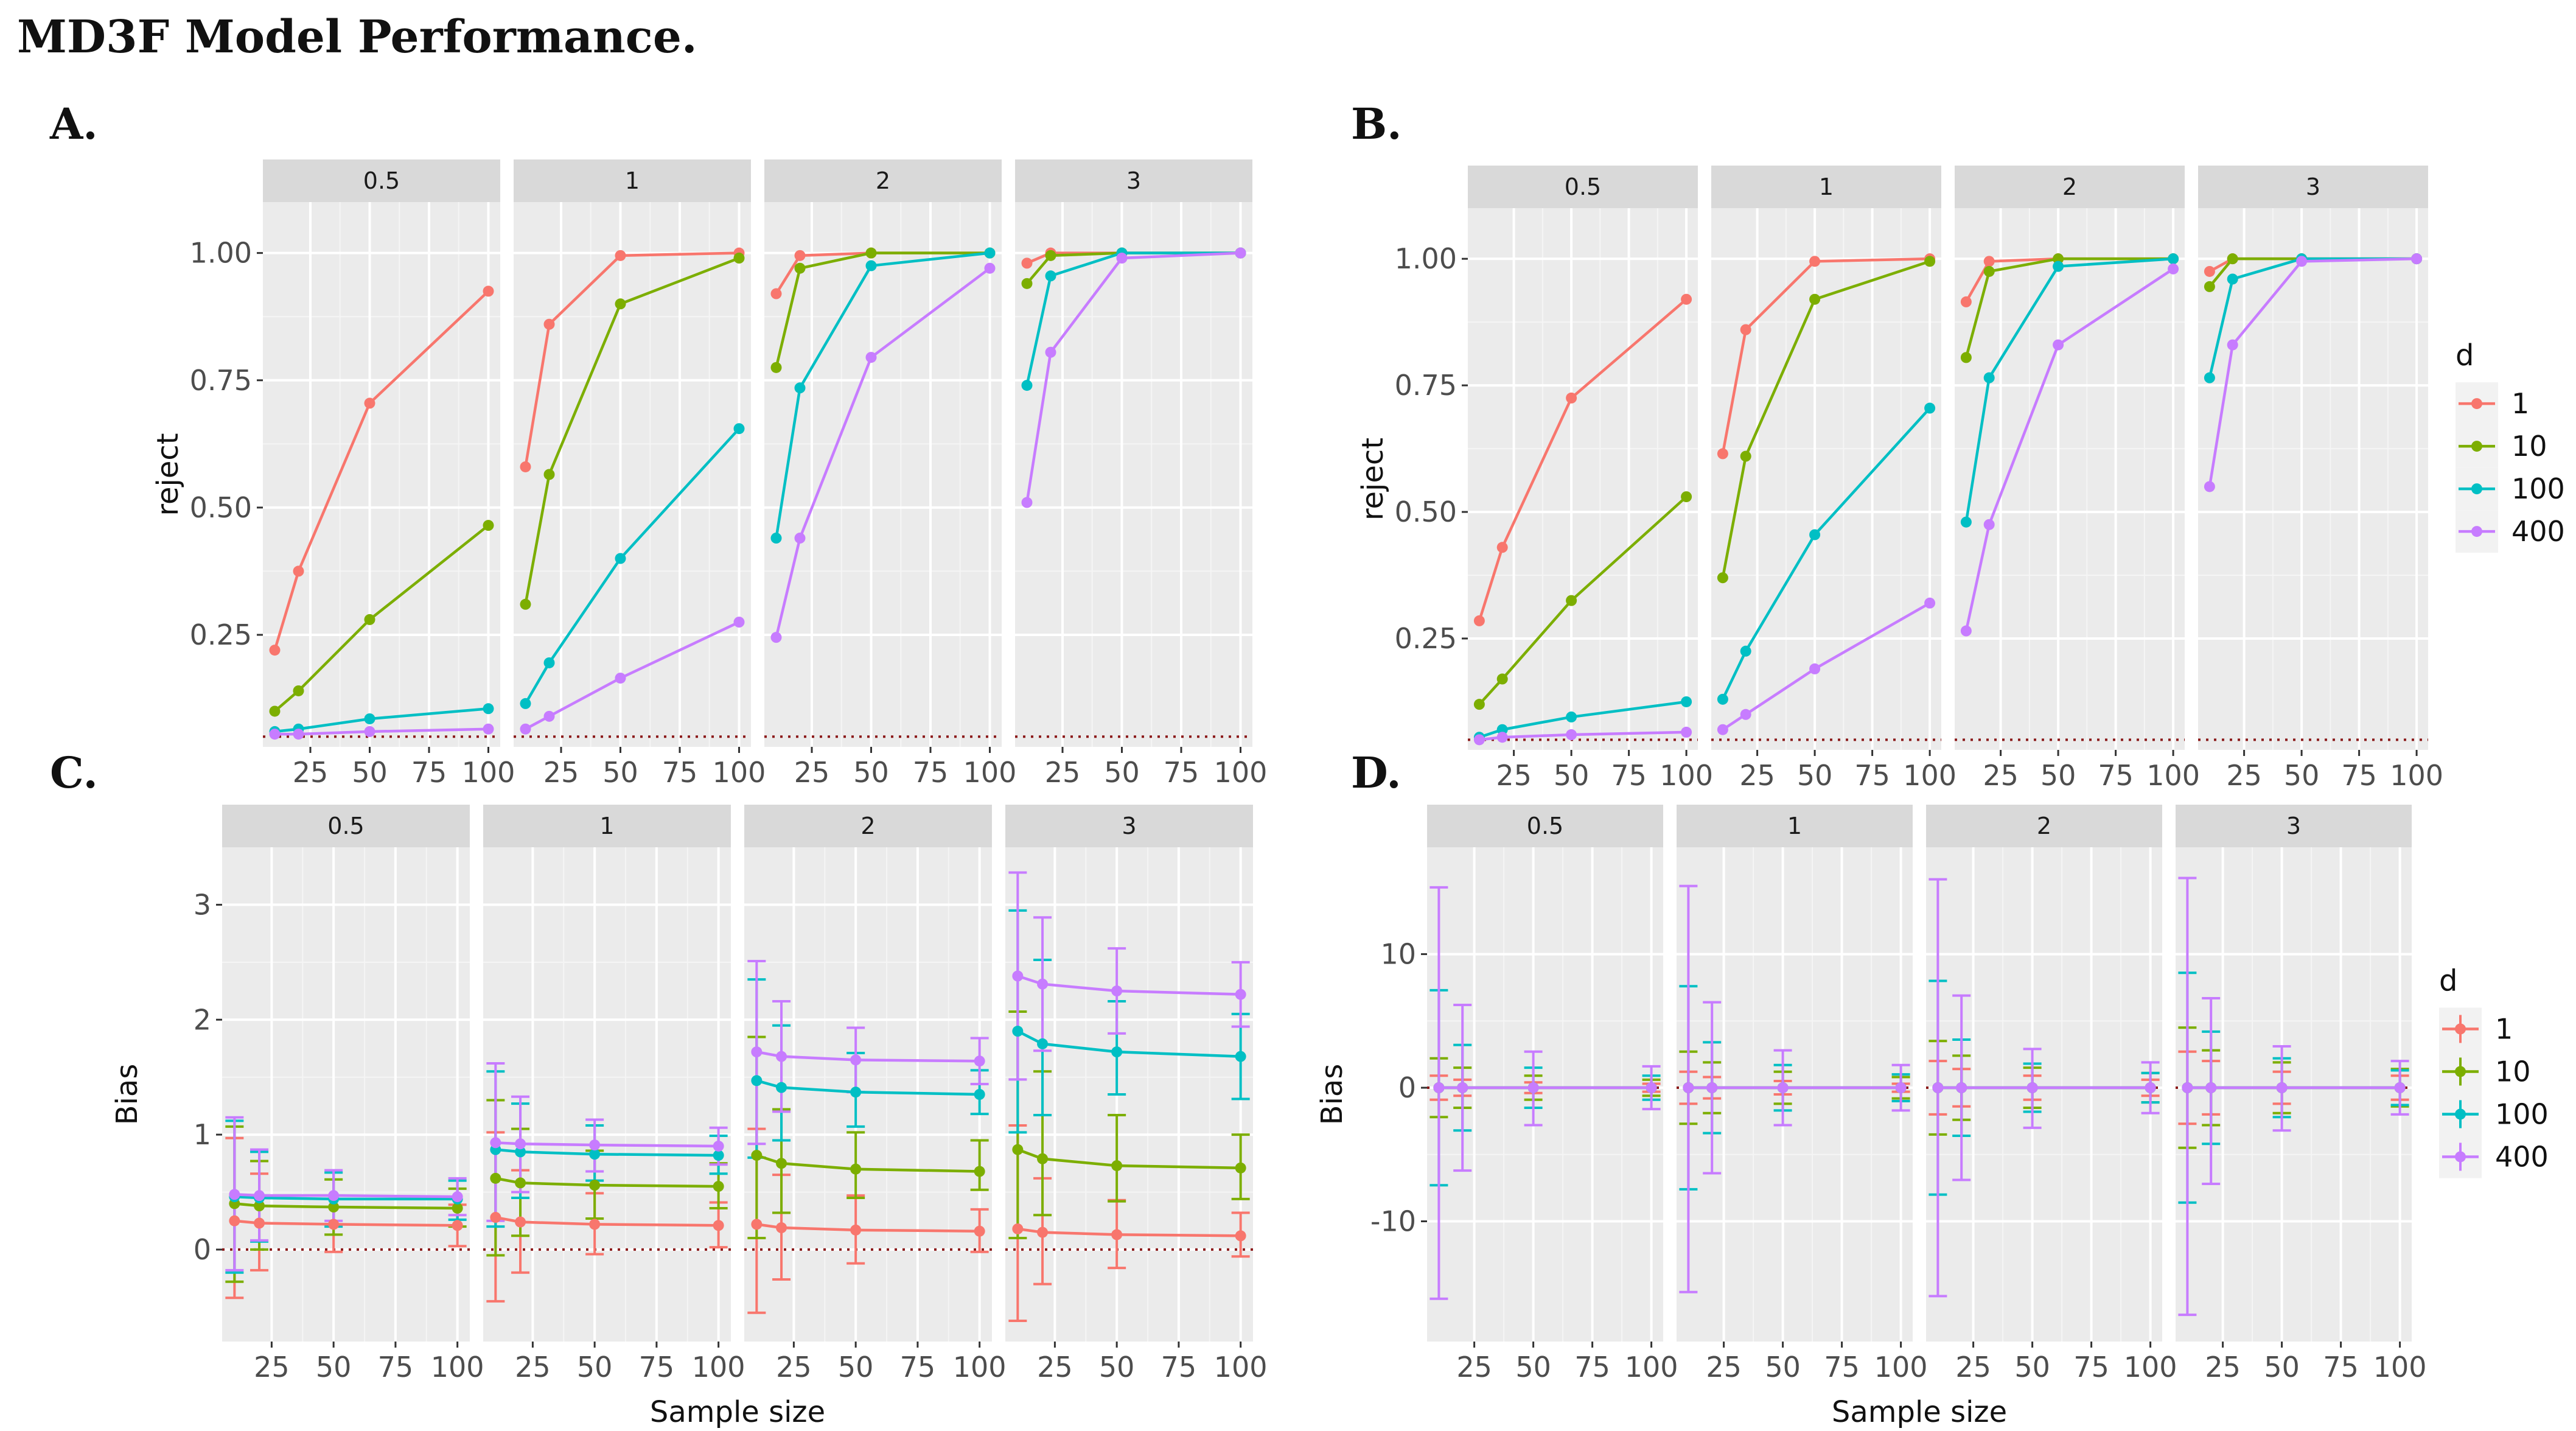  I want to click on y-tick-label: 0, so click(1407, 1087).